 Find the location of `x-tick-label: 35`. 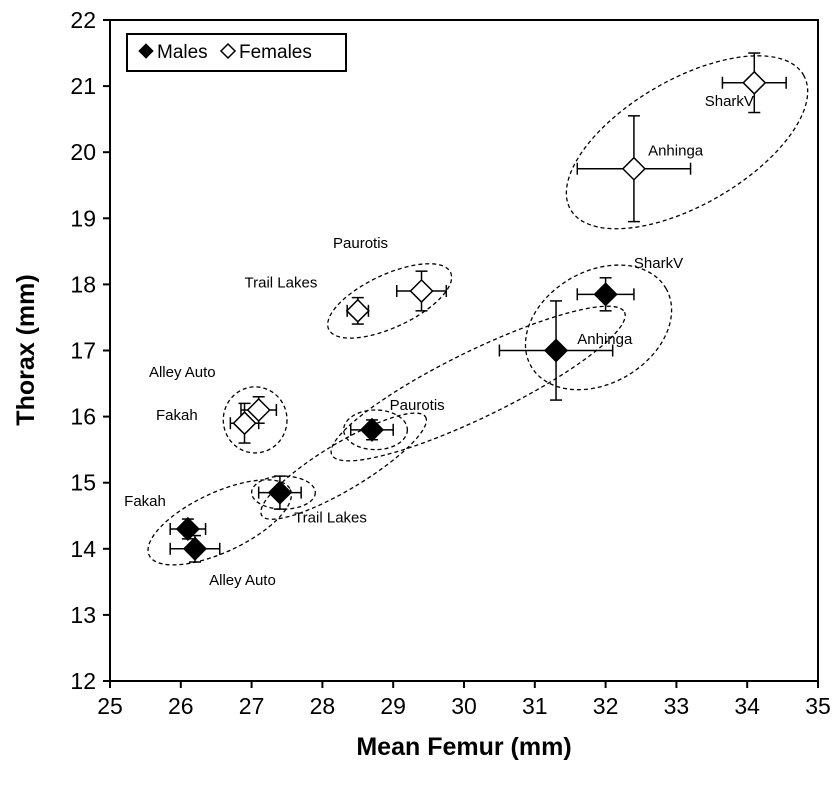

x-tick-label: 35 is located at coordinates (818, 706).